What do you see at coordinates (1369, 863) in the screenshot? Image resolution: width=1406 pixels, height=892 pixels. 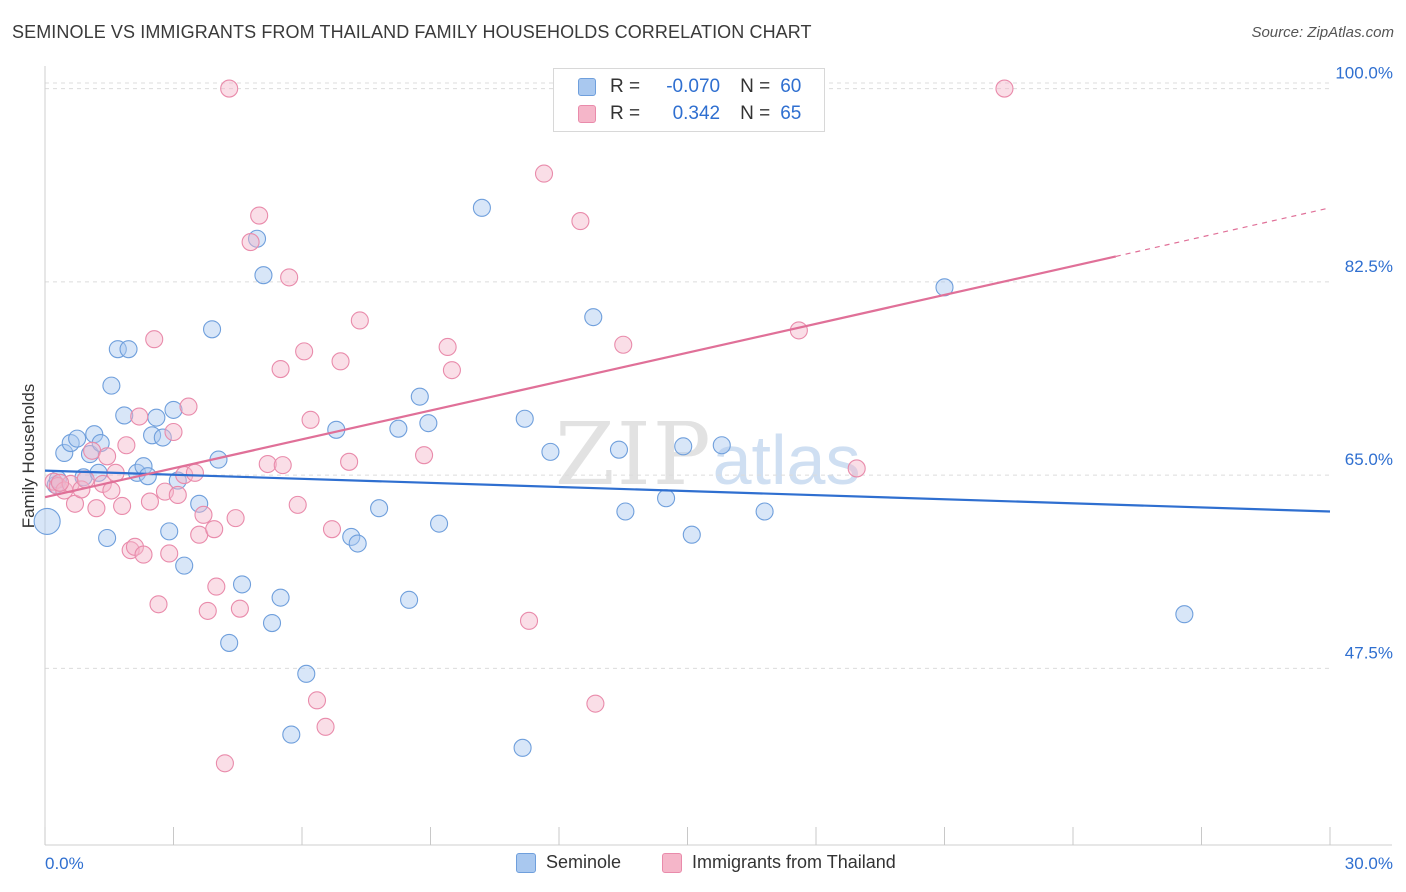 I see `x-tick-label: 30.0%` at bounding box center [1369, 863].